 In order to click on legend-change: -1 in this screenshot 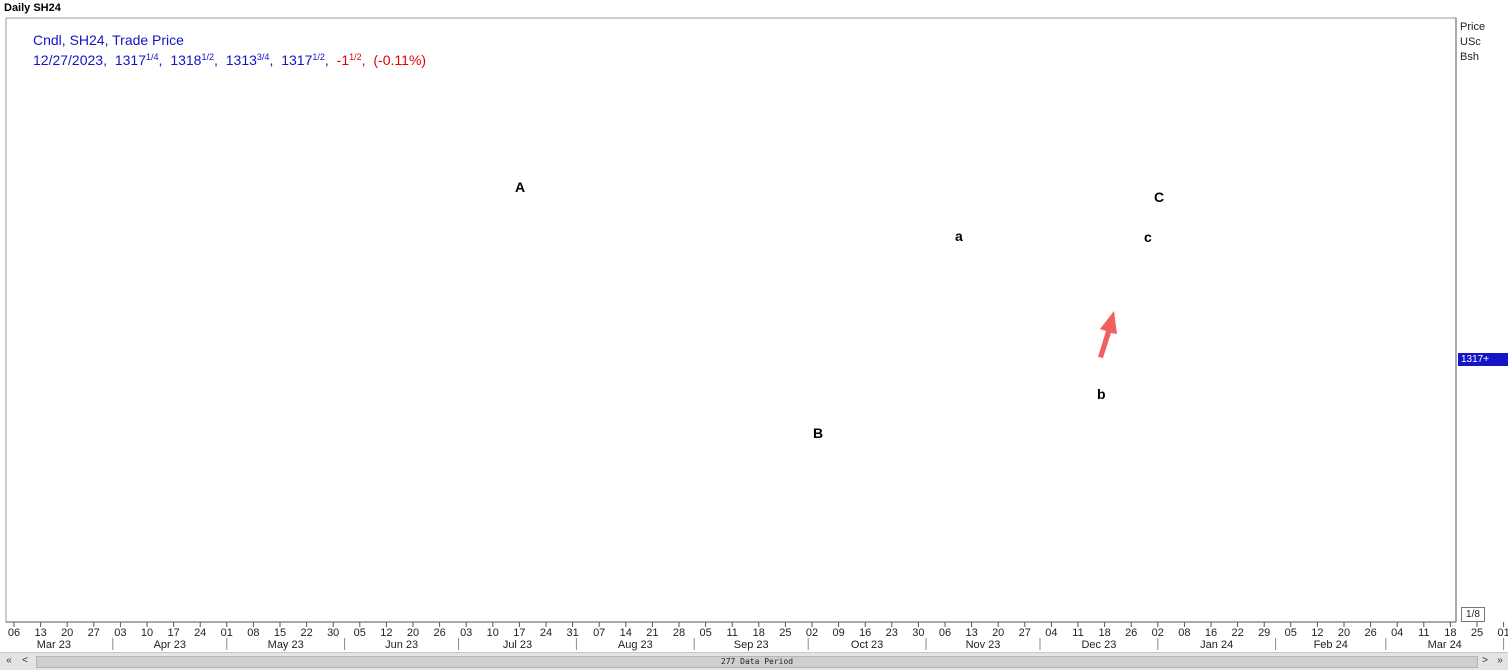, I will do `click(343, 60)`.